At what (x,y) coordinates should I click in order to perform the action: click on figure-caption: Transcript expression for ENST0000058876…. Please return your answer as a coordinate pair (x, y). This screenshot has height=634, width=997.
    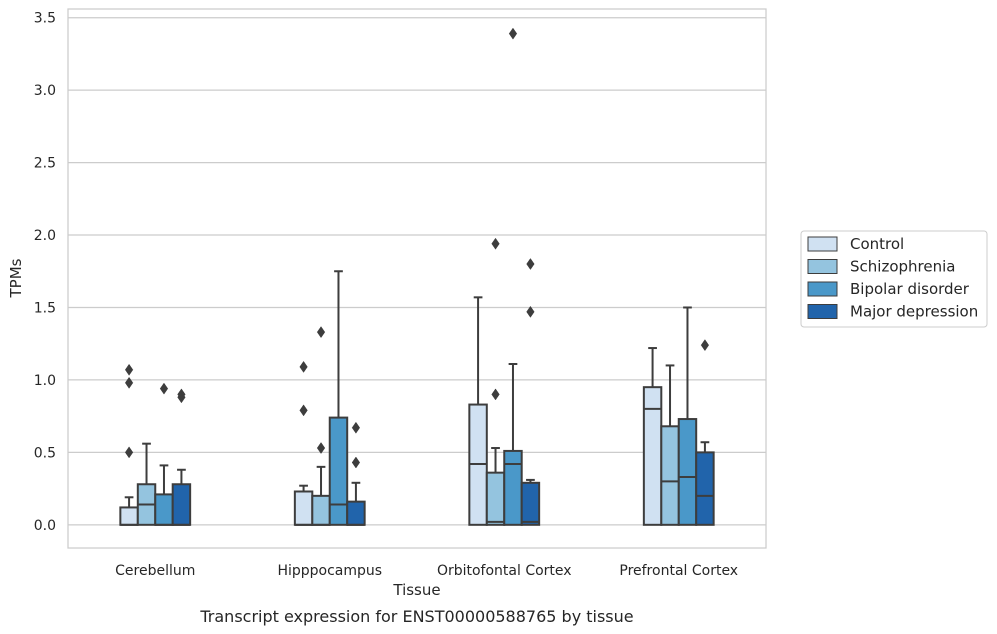
    Looking at the image, I should click on (416, 616).